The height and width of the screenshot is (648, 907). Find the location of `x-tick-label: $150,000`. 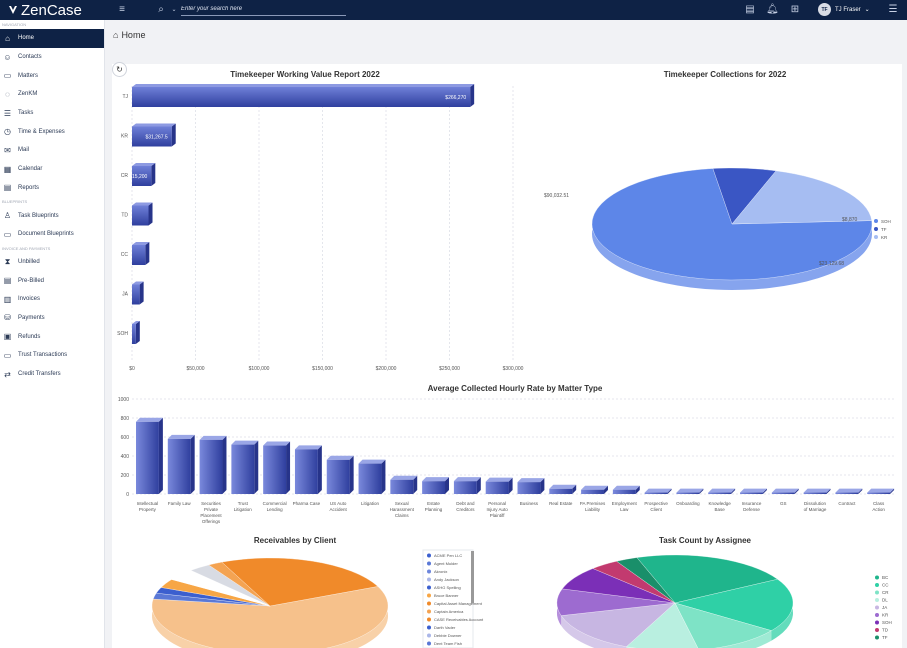

x-tick-label: $150,000 is located at coordinates (322, 369).